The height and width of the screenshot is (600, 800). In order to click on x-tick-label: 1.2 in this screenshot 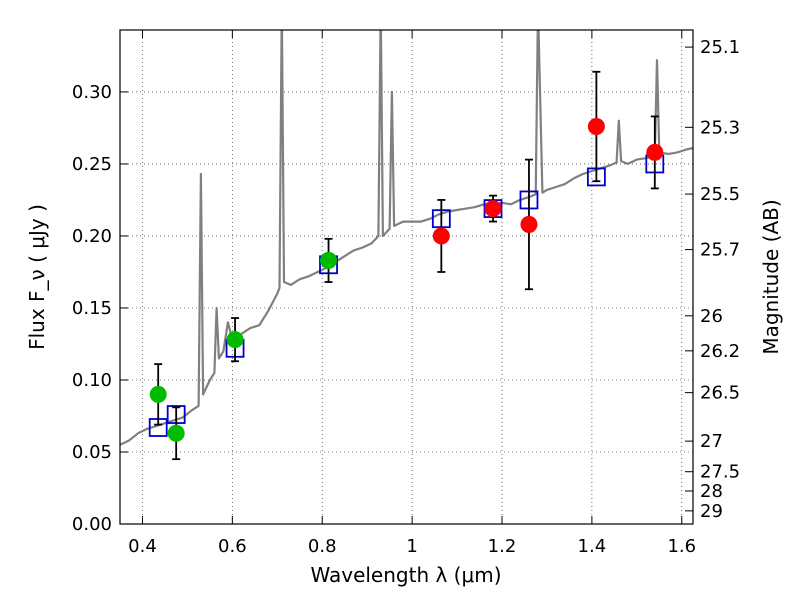, I will do `click(502, 546)`.